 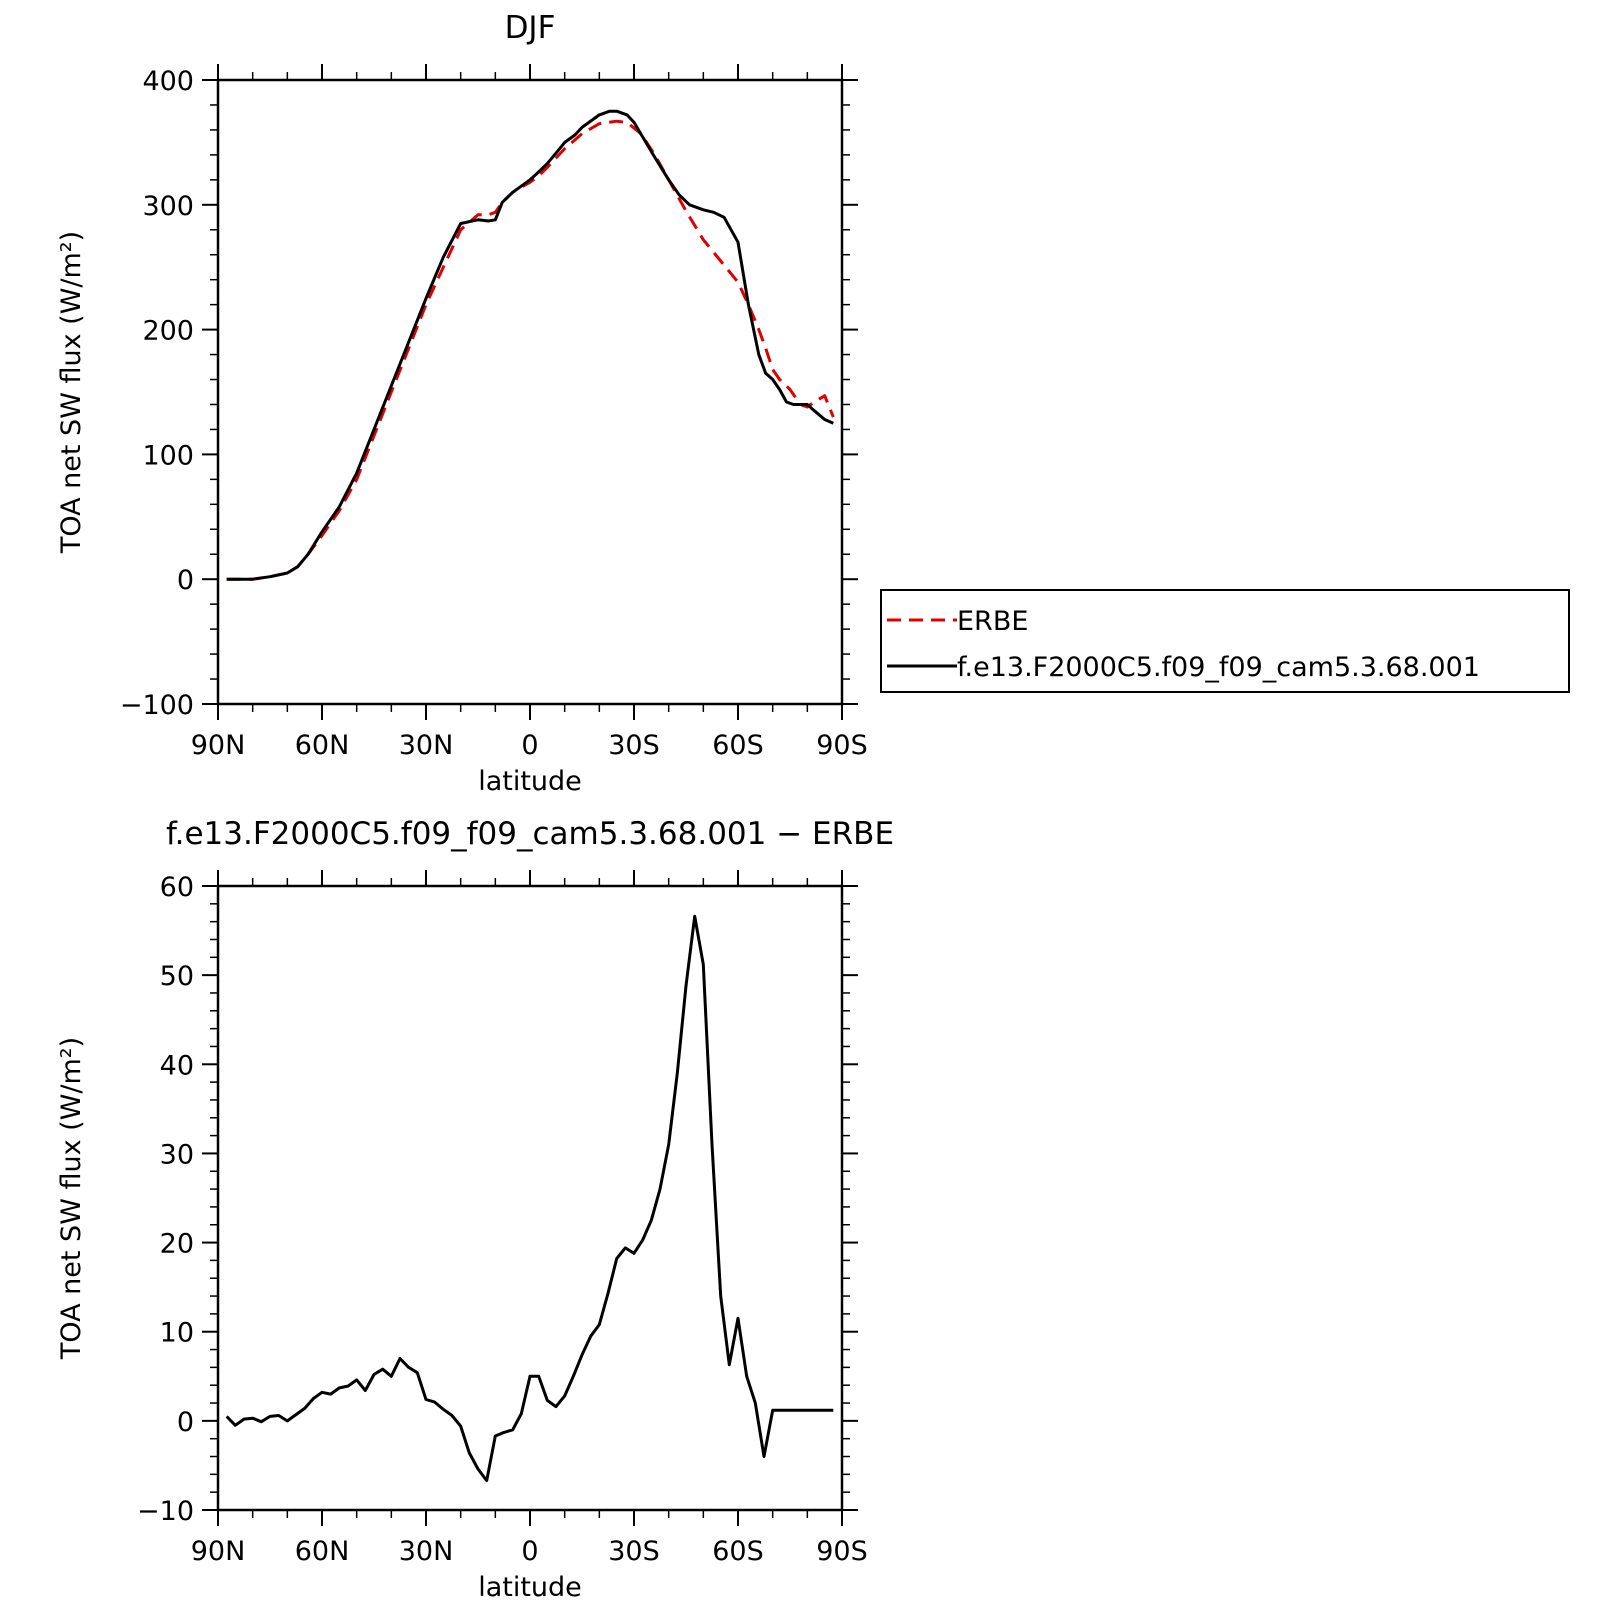 I want to click on series-line-erbe, so click(x=530, y=350).